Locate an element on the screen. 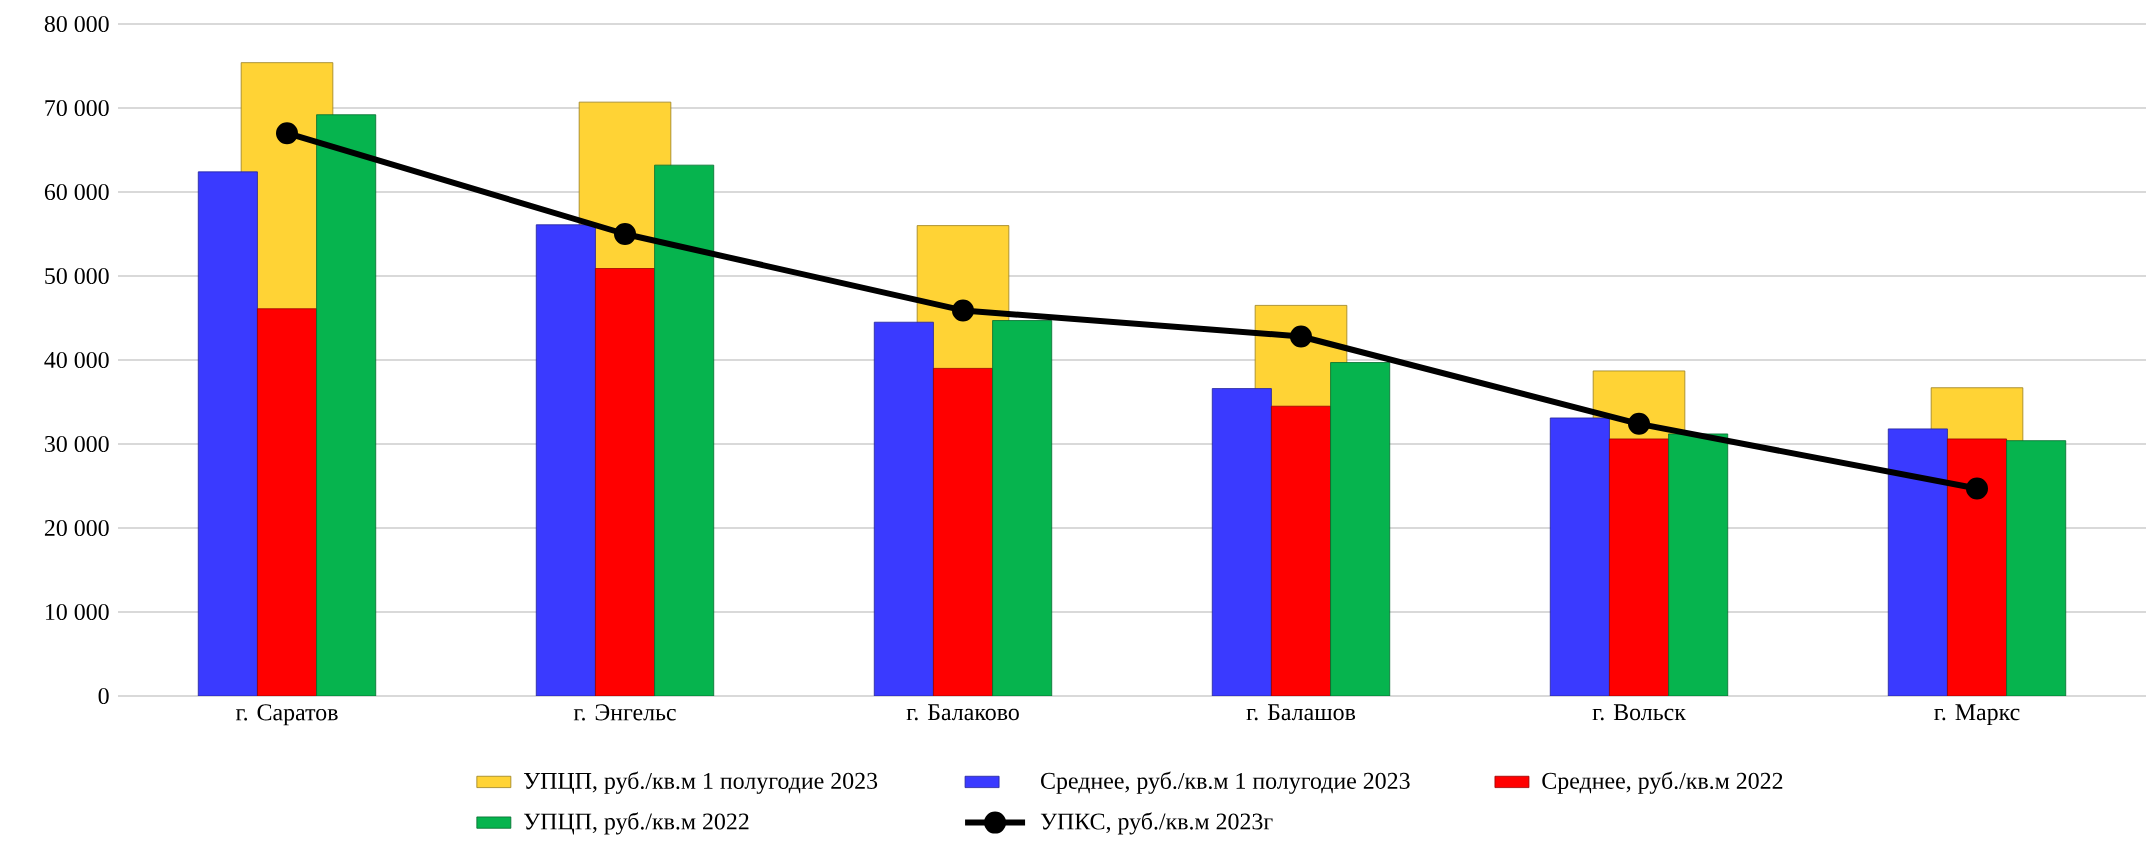 This screenshot has width=2146, height=856. legend-label: Среднее, руб./кв.м 2022 is located at coordinates (1662, 782).